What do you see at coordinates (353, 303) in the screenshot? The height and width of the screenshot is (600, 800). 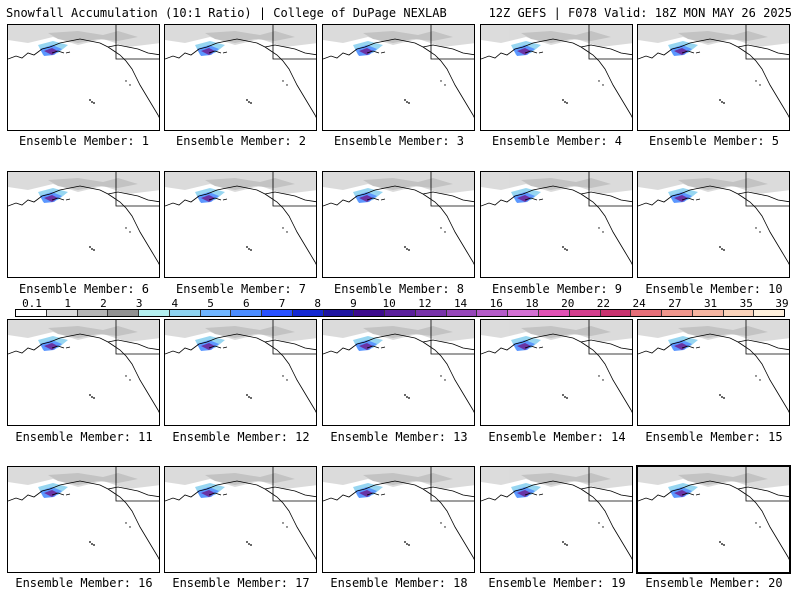 I see `colorbar-tick-label: 9` at bounding box center [353, 303].